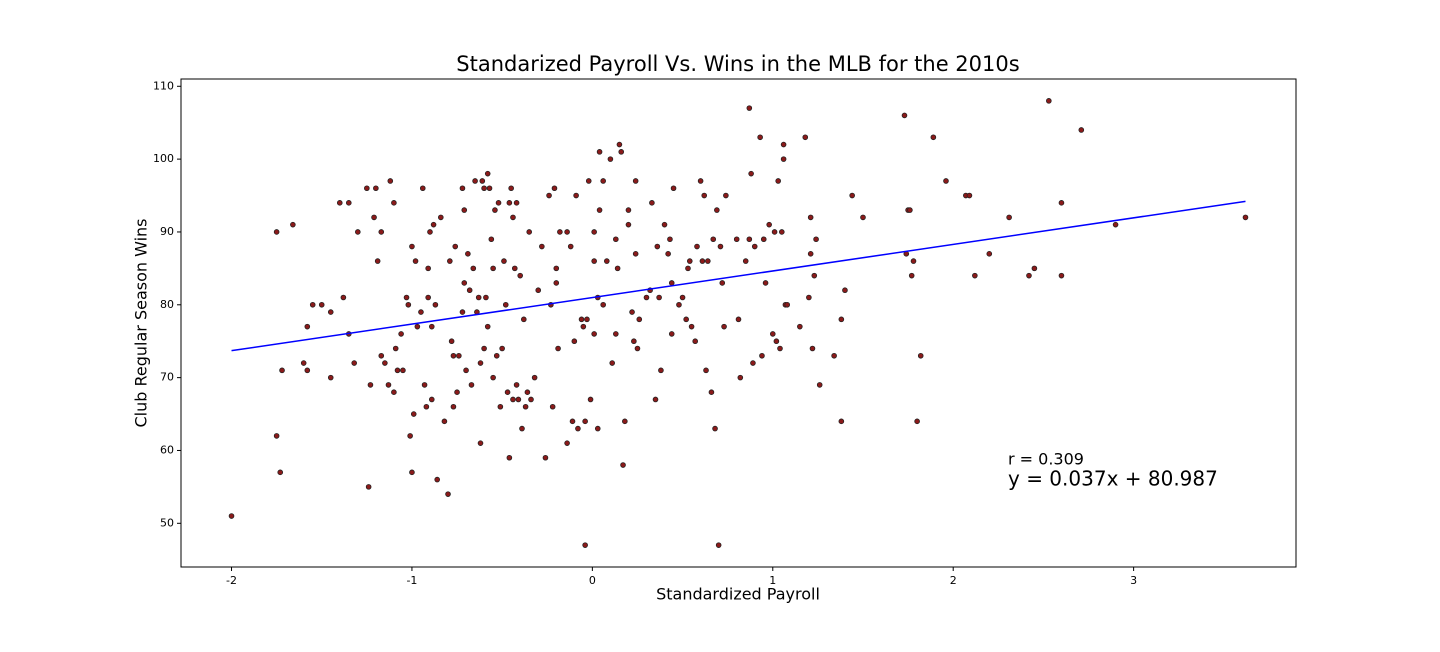 This screenshot has width=1440, height=652. I want to click on x-tick-label: 3, so click(1133, 580).